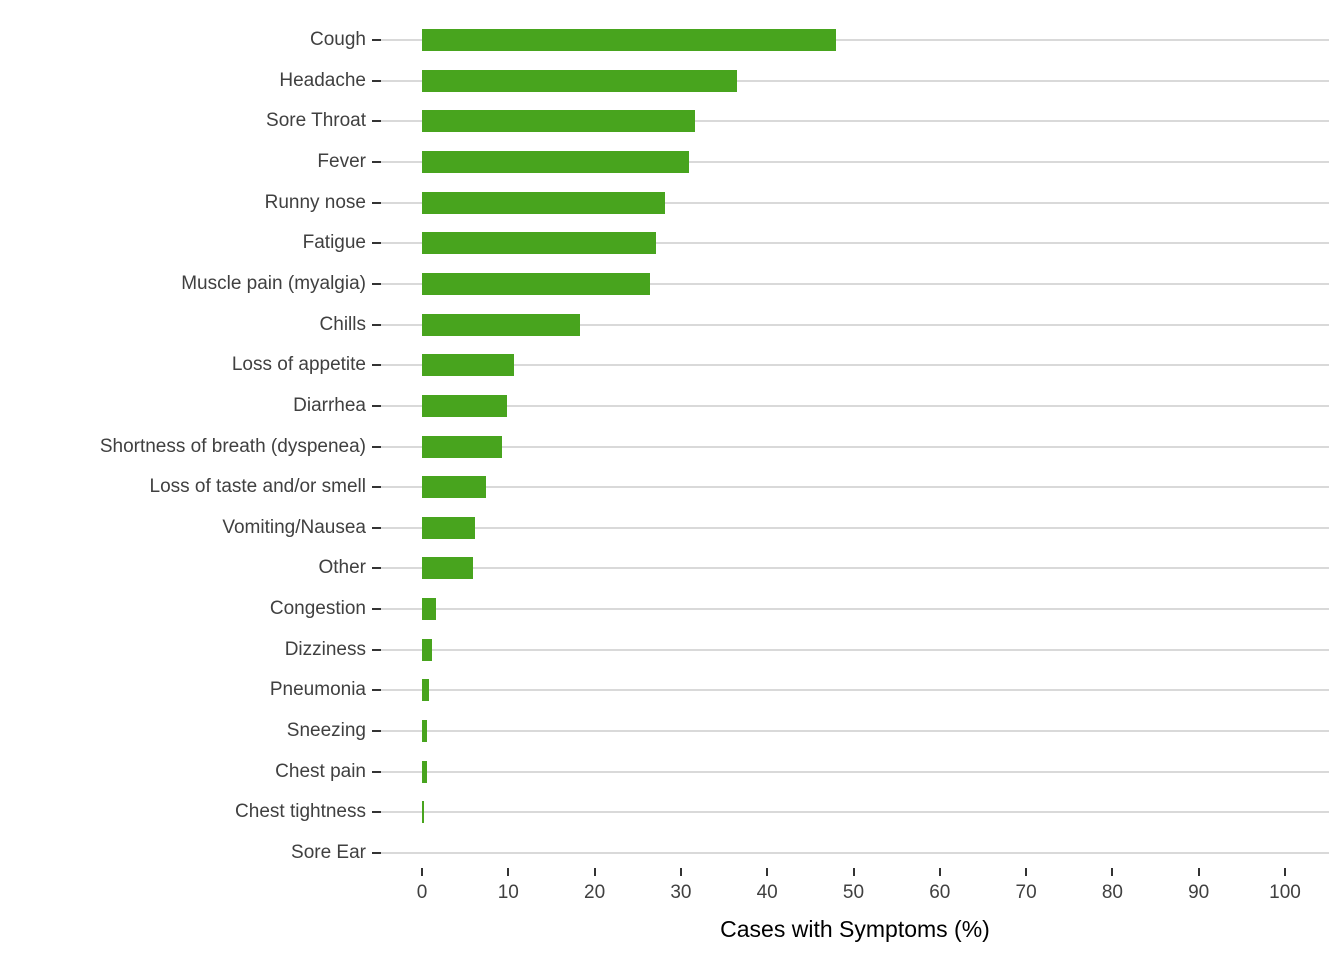 This screenshot has height=960, width=1344. I want to click on category-label: Other, so click(342, 568).